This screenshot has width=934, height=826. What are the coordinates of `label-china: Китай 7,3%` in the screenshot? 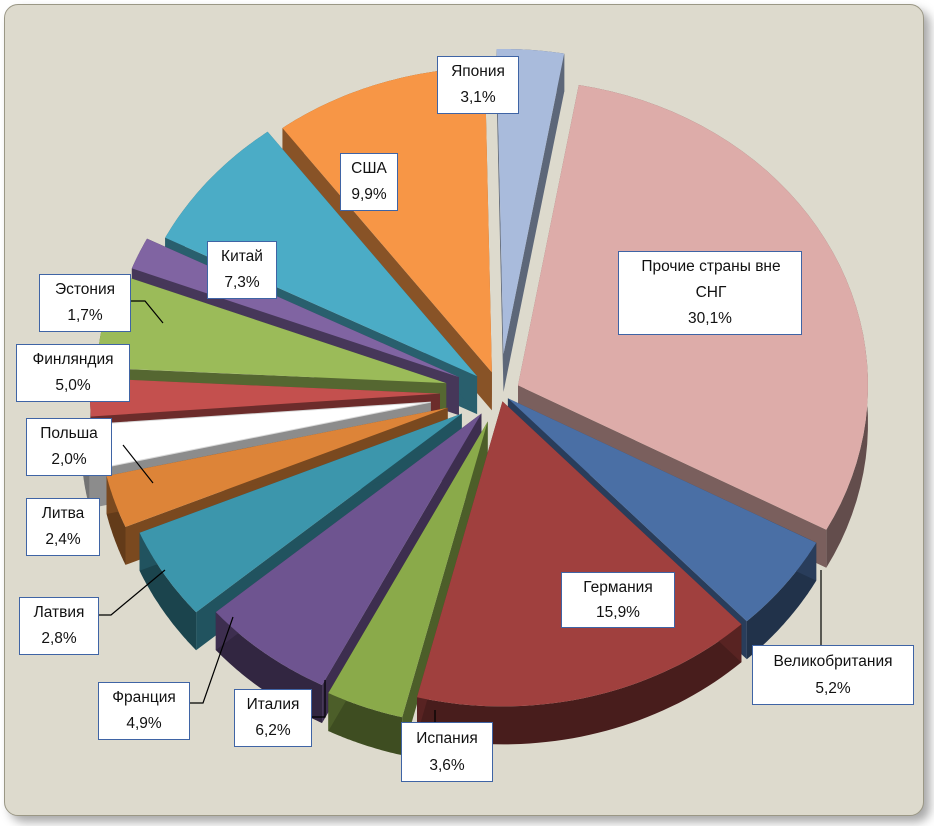 It's located at (242, 270).